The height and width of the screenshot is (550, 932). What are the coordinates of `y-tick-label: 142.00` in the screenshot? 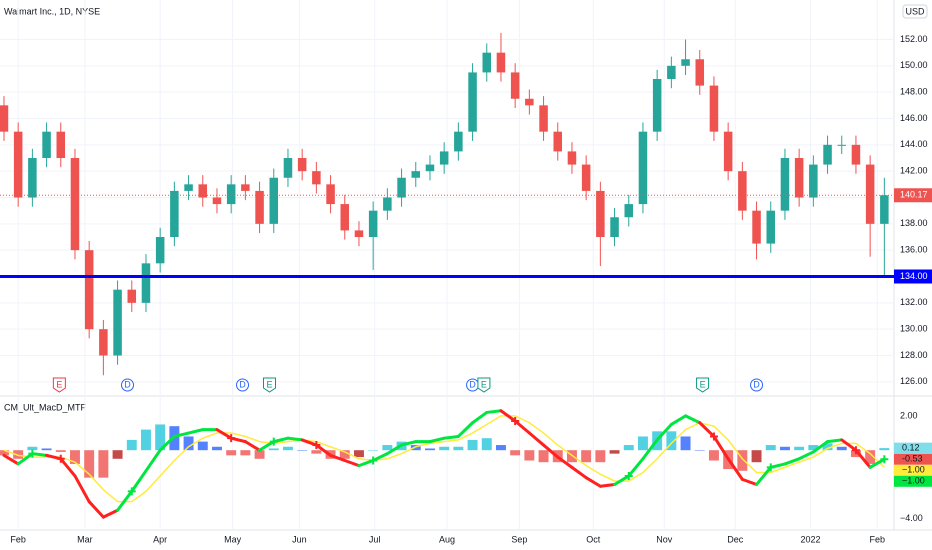 It's located at (914, 171).